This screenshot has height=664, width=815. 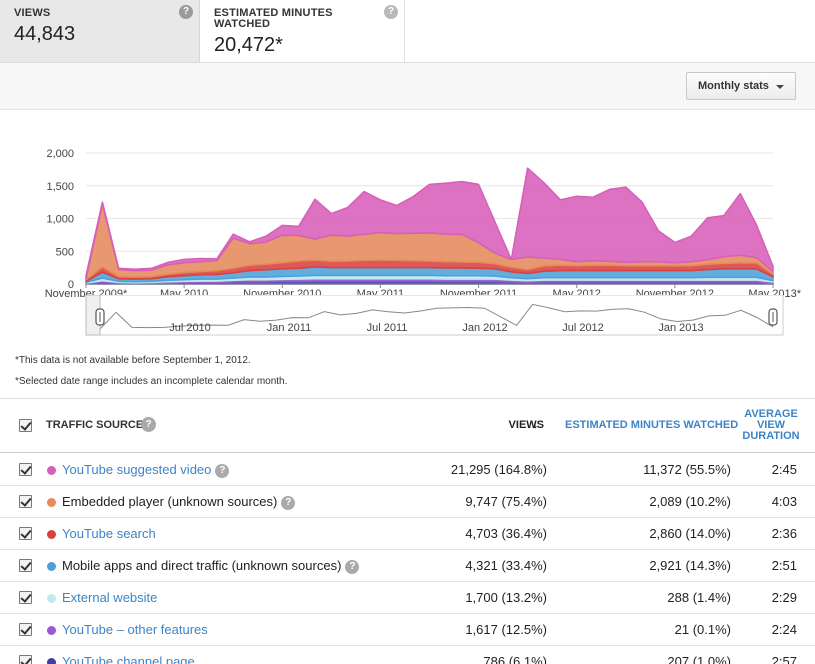 What do you see at coordinates (190, 328) in the screenshot?
I see `navigator-label: Jul 2010` at bounding box center [190, 328].